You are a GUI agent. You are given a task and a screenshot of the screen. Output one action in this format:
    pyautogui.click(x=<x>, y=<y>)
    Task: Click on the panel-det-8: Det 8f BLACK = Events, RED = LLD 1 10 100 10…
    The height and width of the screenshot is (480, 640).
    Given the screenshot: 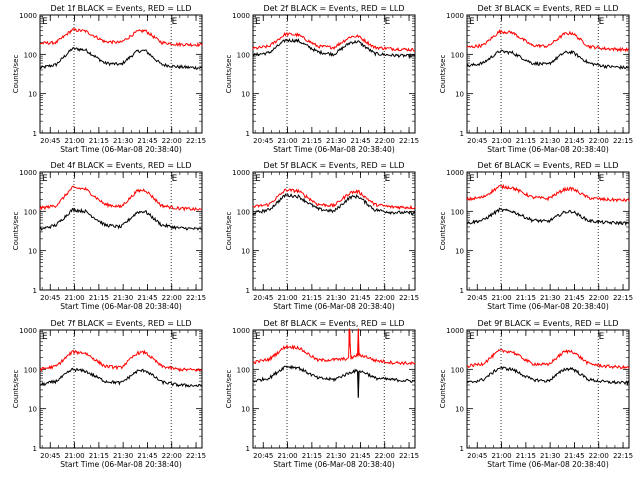 What is the action you would take?
    pyautogui.click(x=322, y=394)
    